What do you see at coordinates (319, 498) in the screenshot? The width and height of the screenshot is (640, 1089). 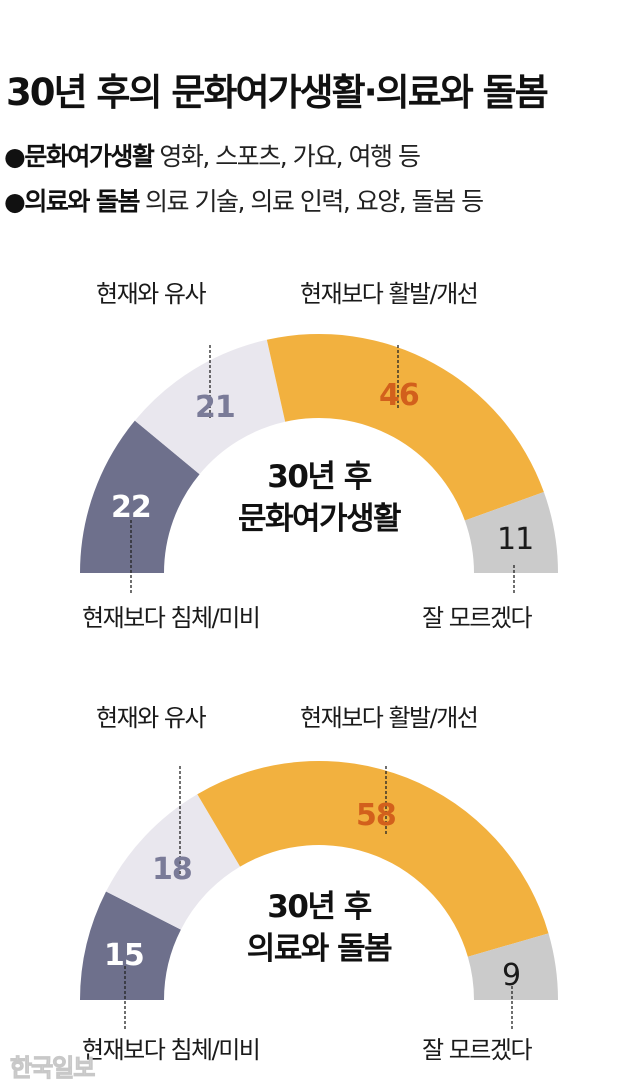 I see `center-title: 30년 후 문화여가생활` at bounding box center [319, 498].